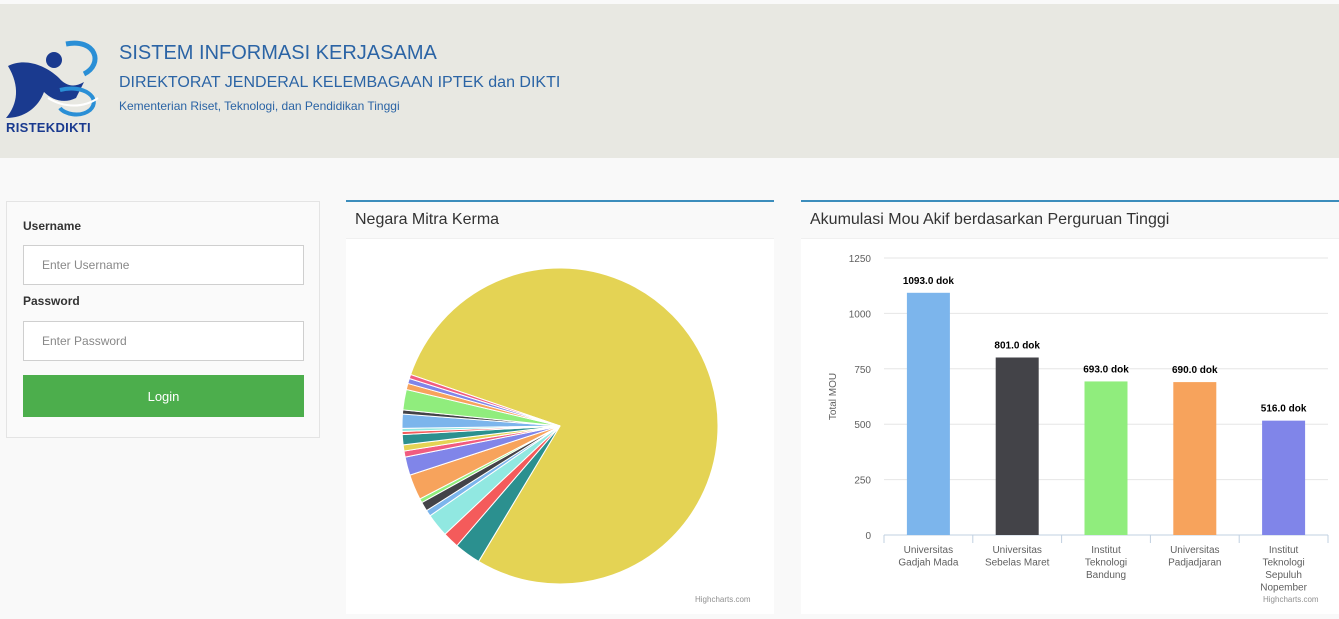 The height and width of the screenshot is (619, 1339). What do you see at coordinates (833, 396) in the screenshot?
I see `y-axis-title: Total MOU` at bounding box center [833, 396].